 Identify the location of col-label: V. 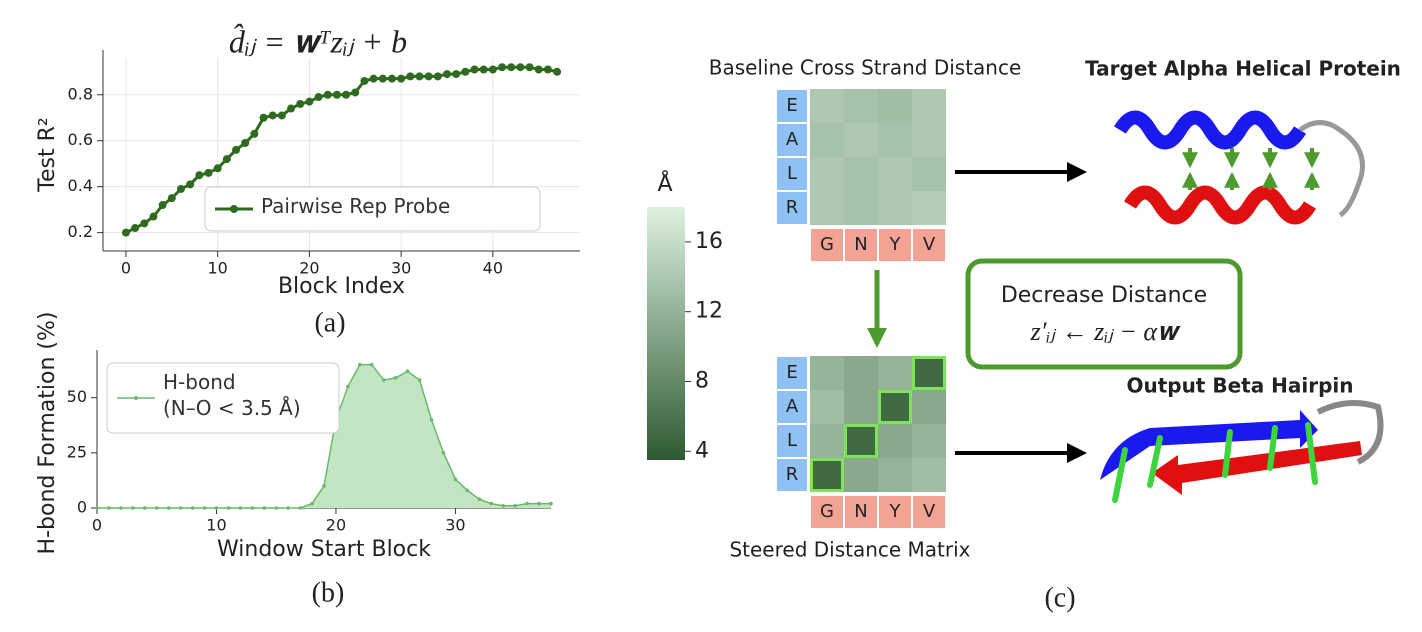
(929, 244).